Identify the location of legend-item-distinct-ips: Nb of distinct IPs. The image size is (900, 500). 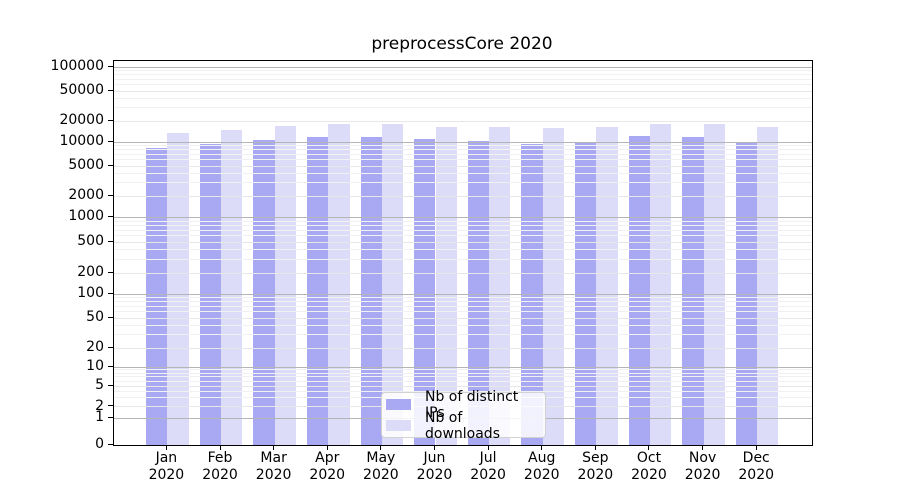
(461, 405).